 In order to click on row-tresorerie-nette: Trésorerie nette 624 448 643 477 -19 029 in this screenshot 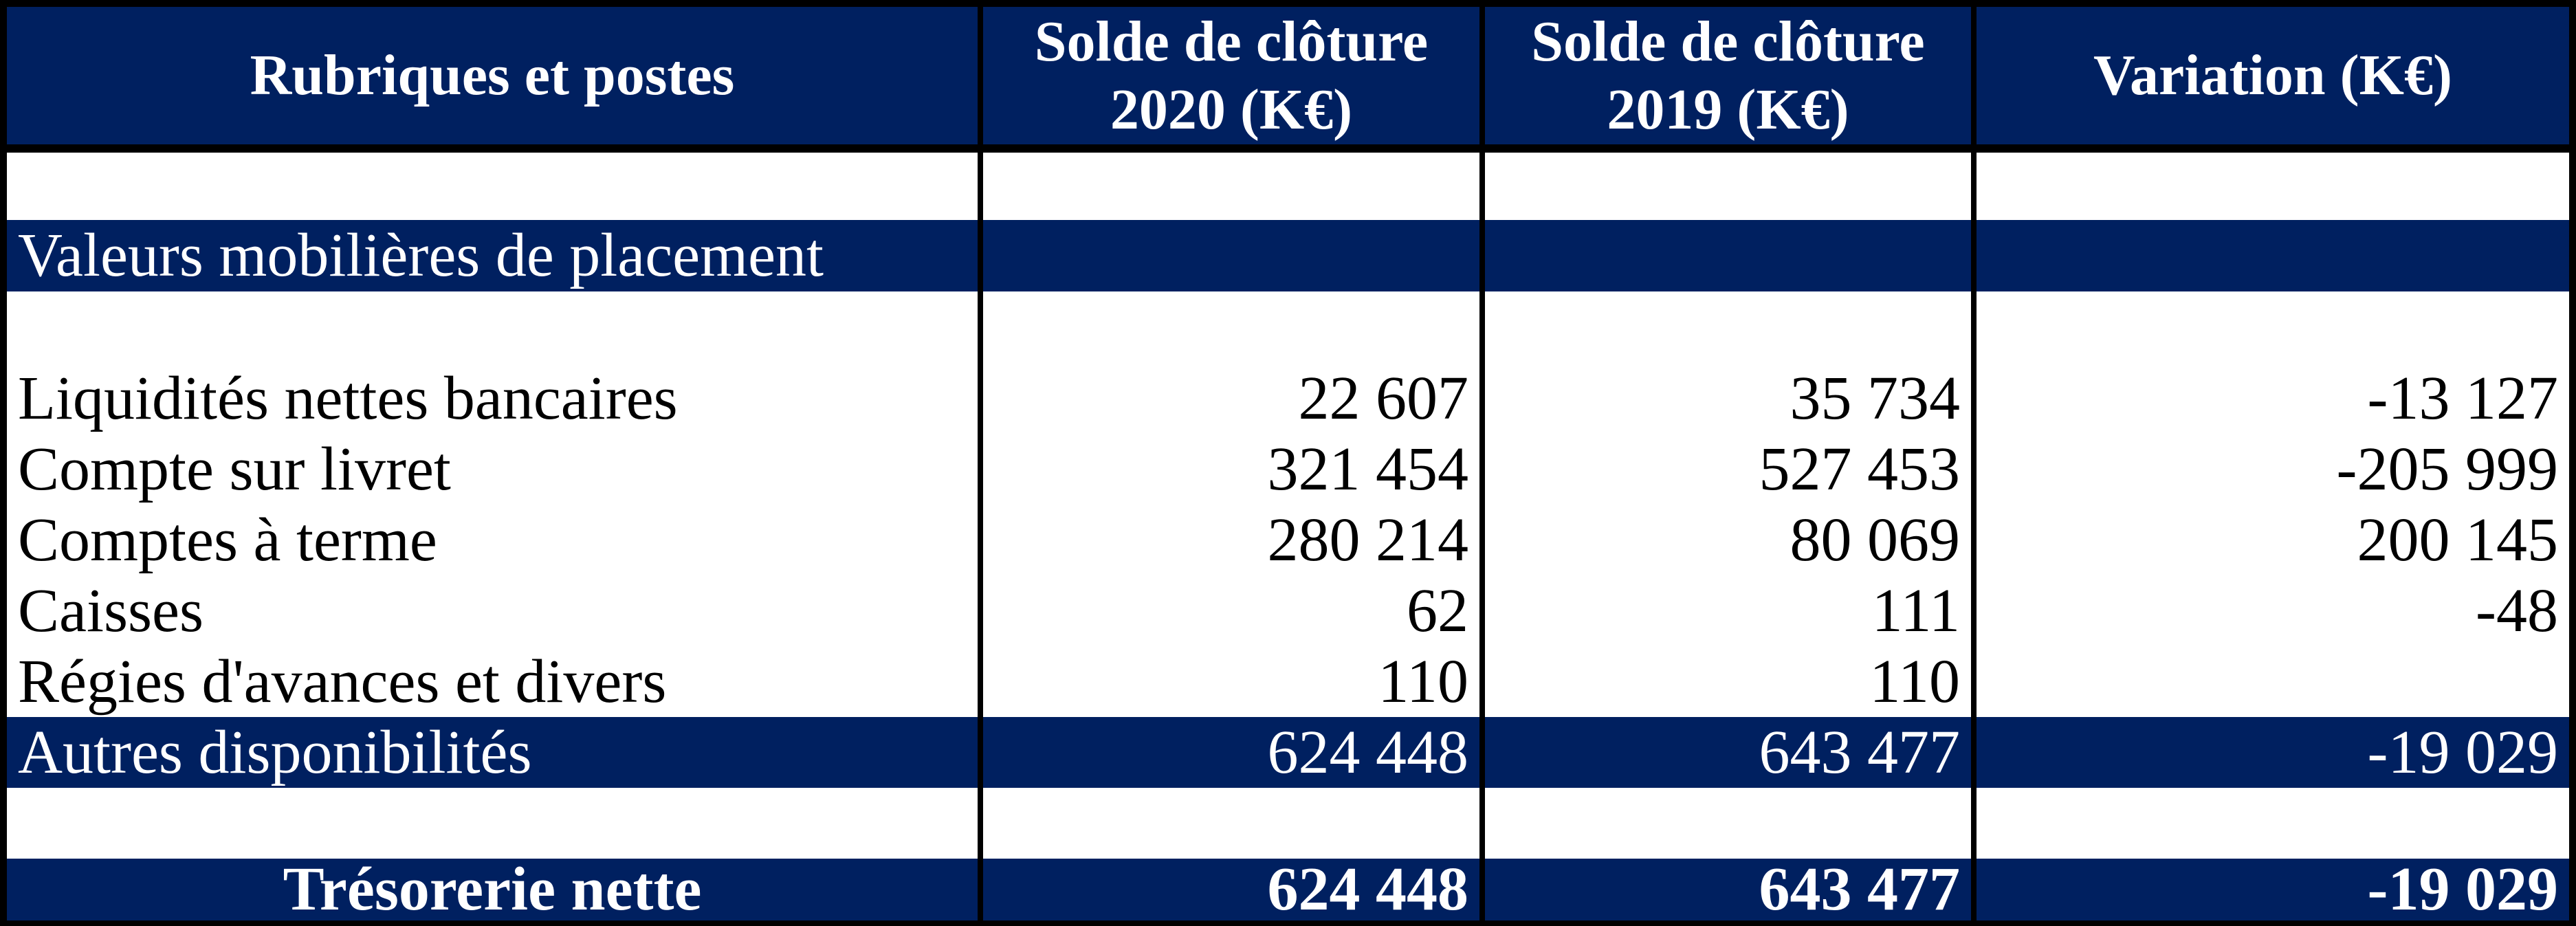, I will do `click(1288, 890)`.